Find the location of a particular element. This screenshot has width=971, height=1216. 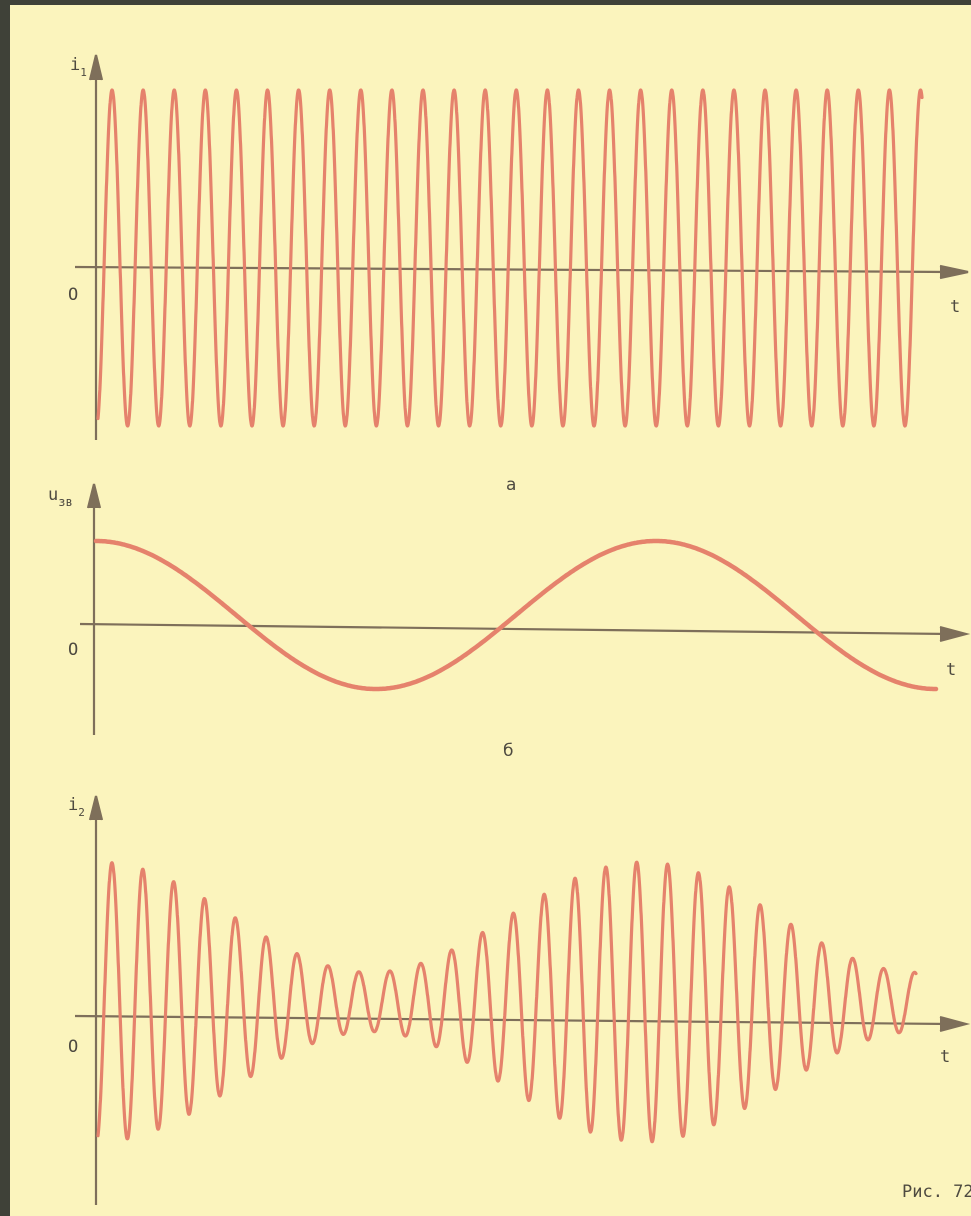

panel-c-x-axis is located at coordinates (512, 1020).